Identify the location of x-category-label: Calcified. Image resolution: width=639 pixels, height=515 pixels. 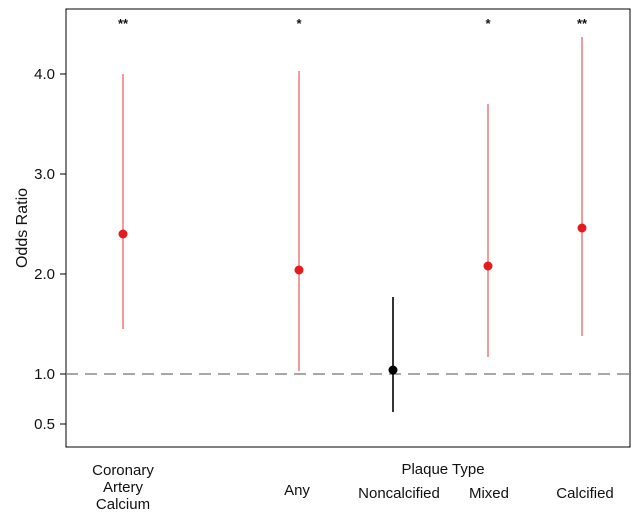
(585, 493).